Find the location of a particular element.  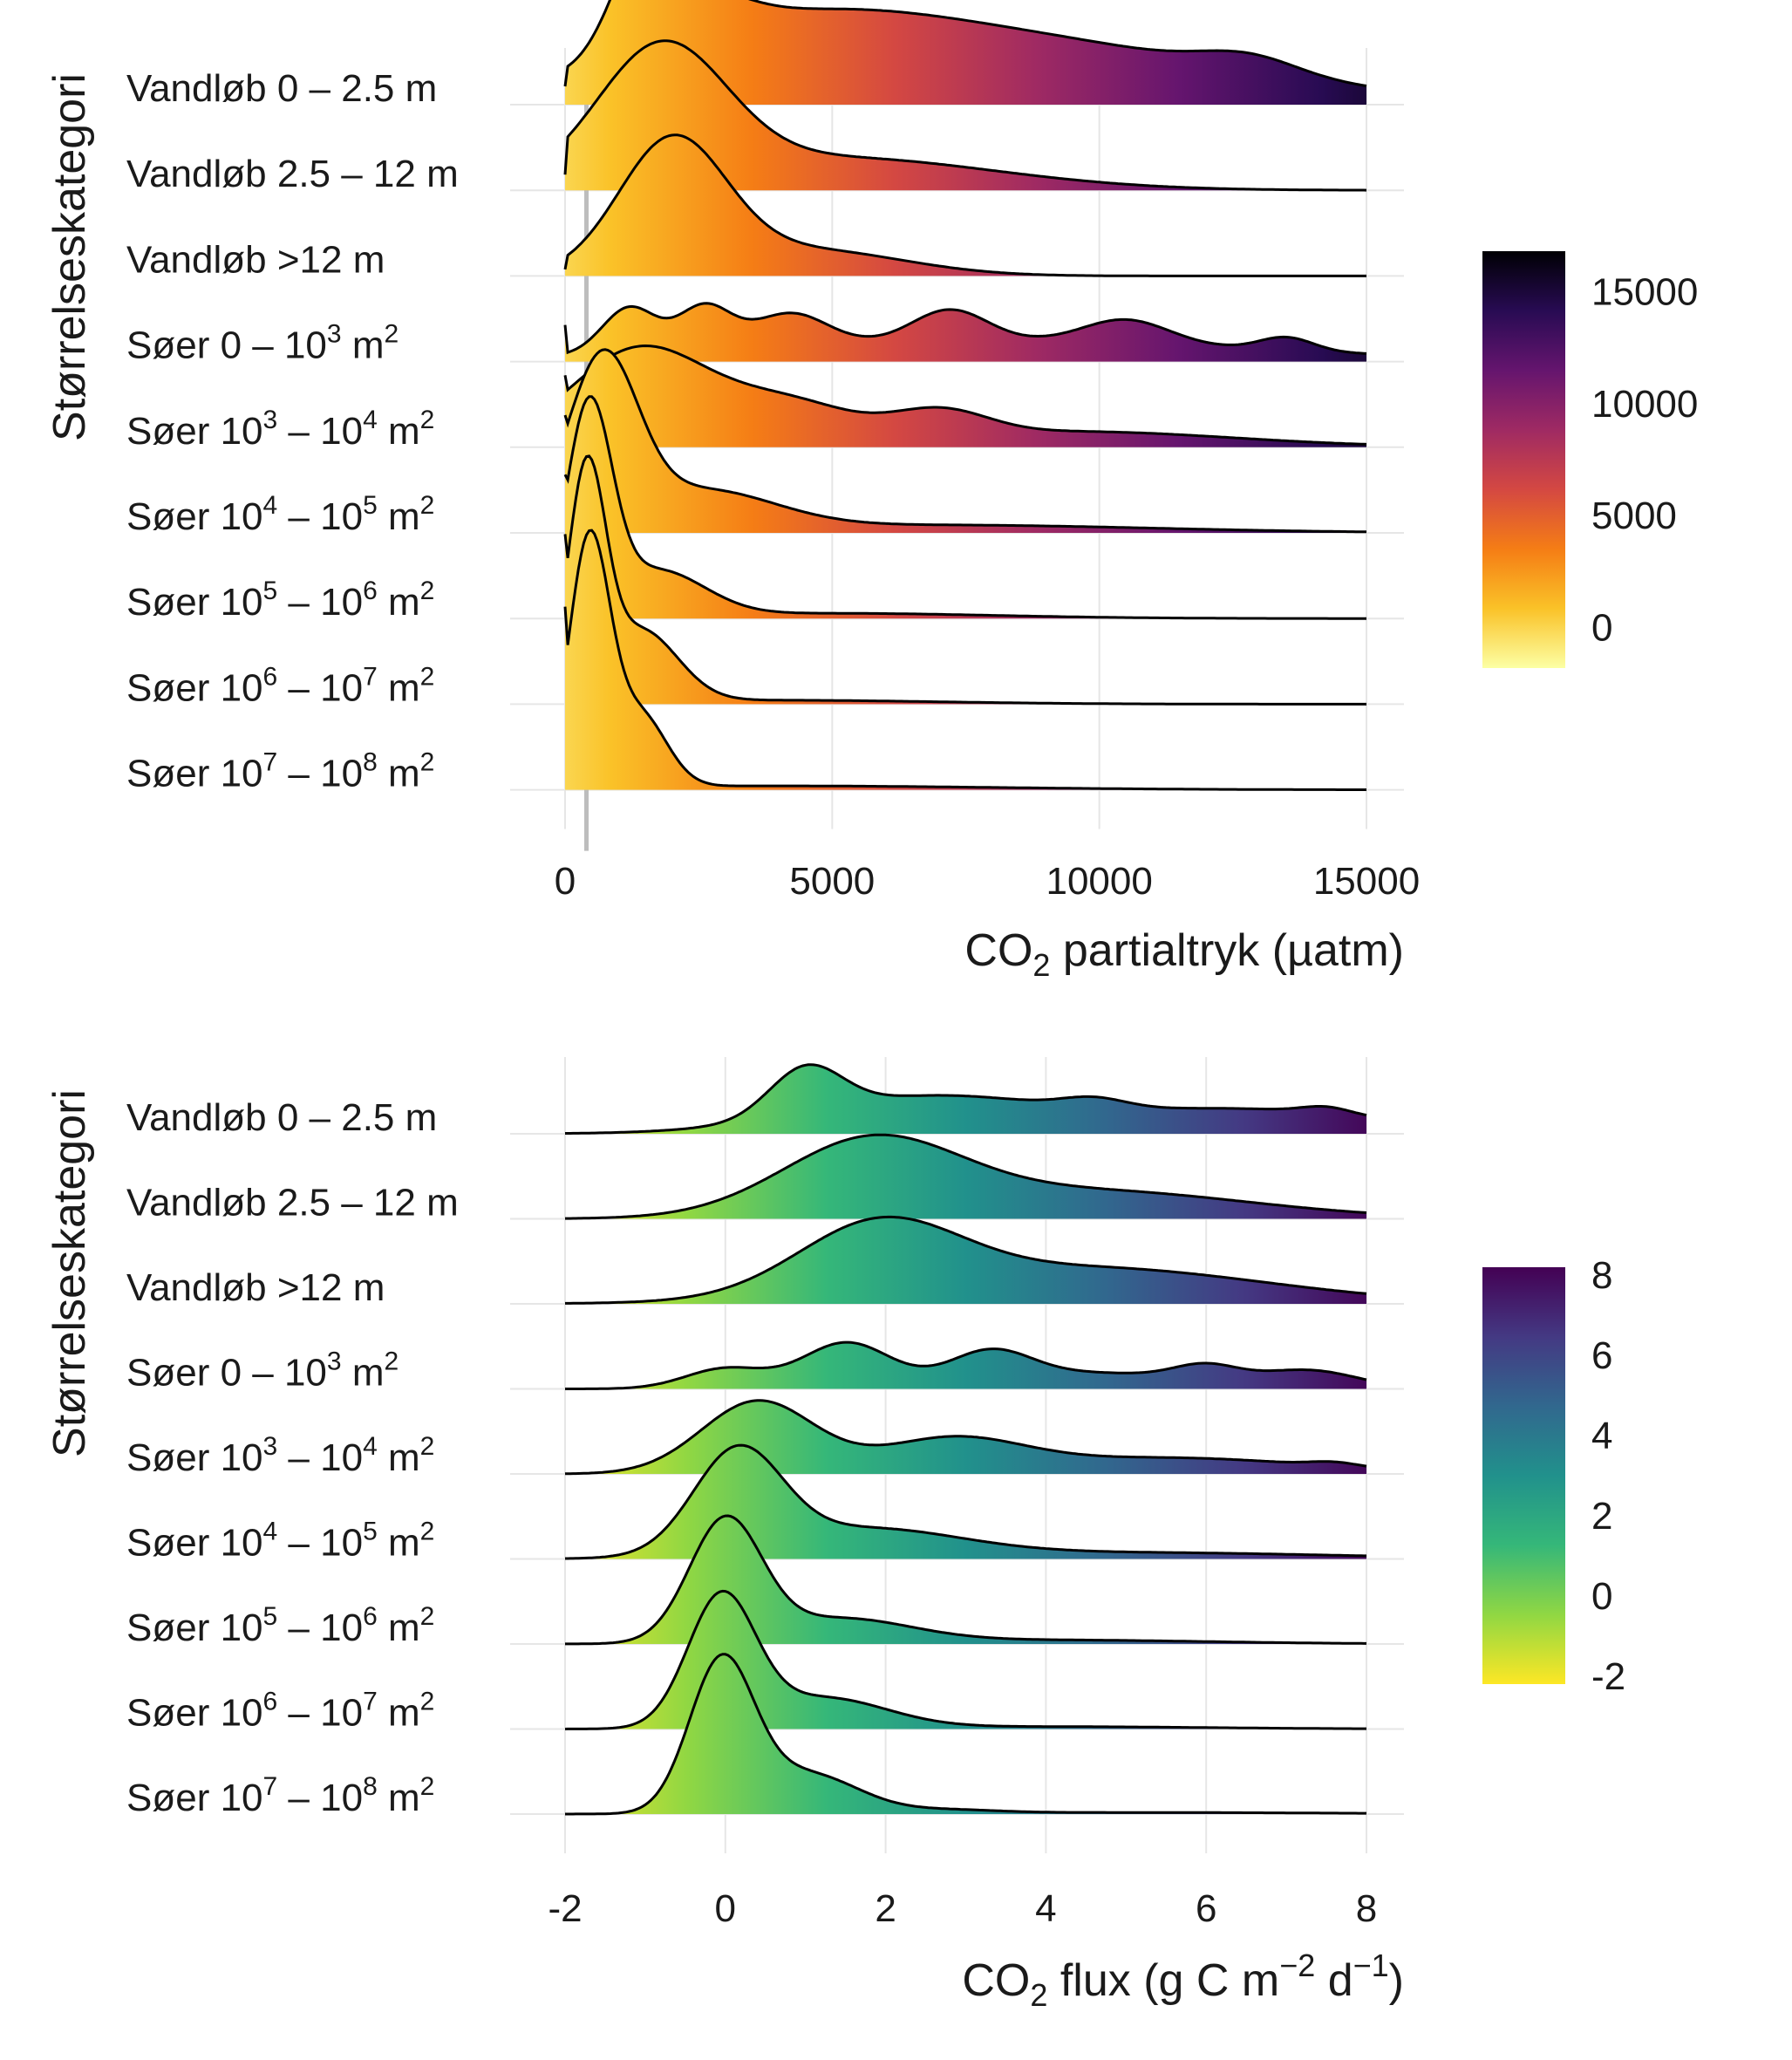

colorbar-tick-label: 4 is located at coordinates (1601, 1436).